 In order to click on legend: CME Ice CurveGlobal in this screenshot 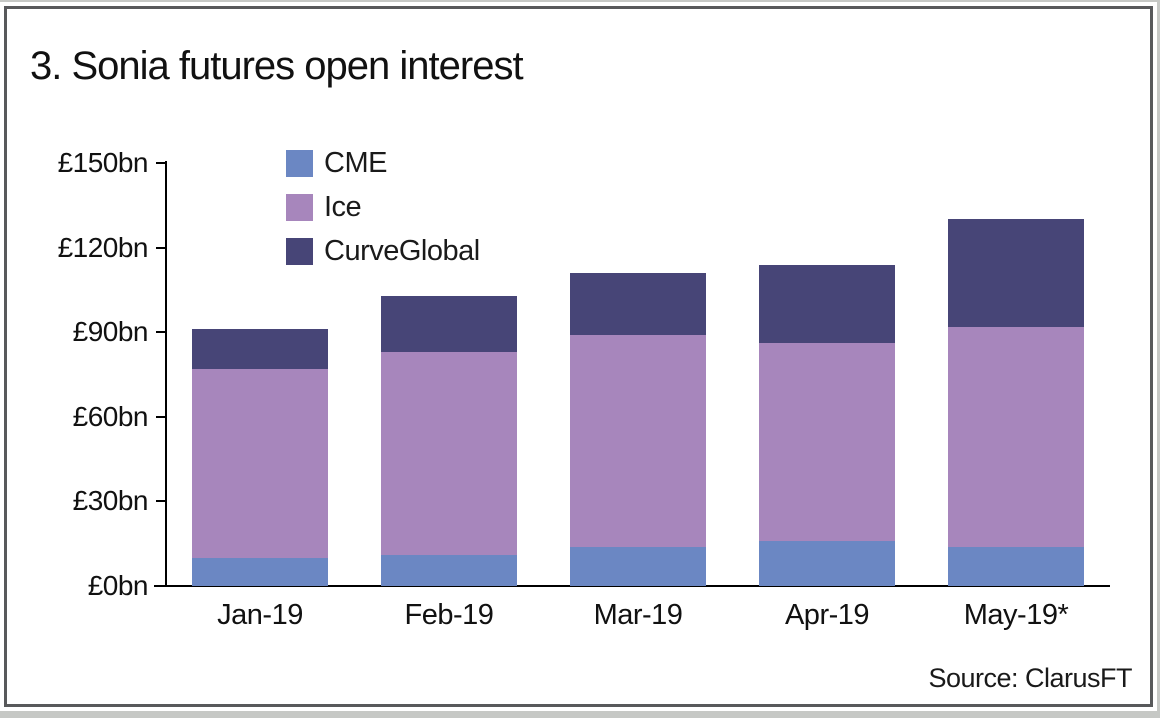, I will do `click(383, 214)`.